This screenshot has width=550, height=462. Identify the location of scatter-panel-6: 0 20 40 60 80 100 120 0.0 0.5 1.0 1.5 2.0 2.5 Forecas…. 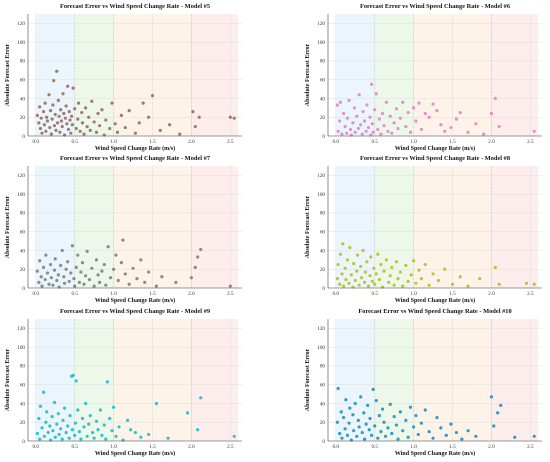
(425, 381).